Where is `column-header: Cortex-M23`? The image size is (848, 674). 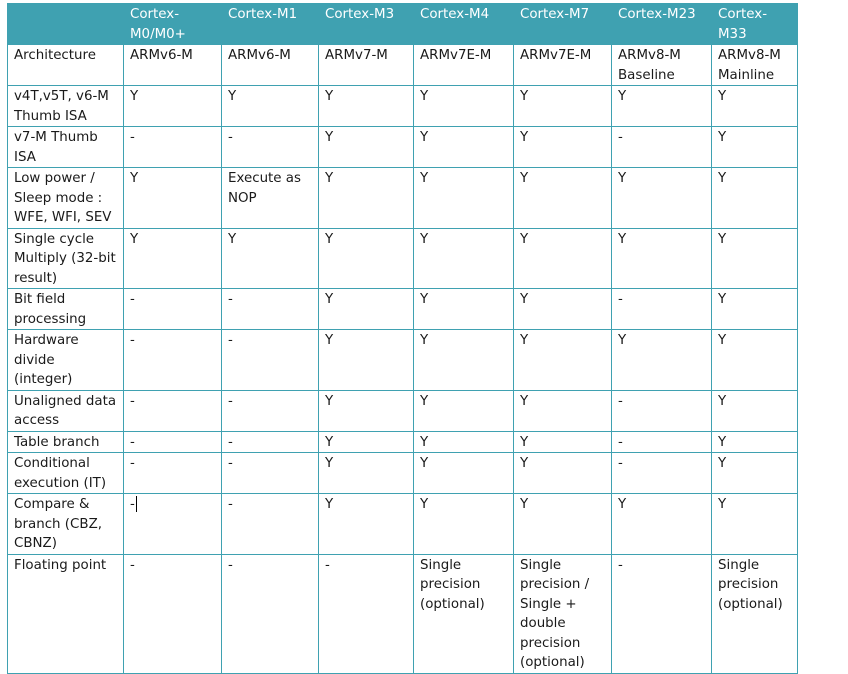
column-header: Cortex-M23 is located at coordinates (661, 24).